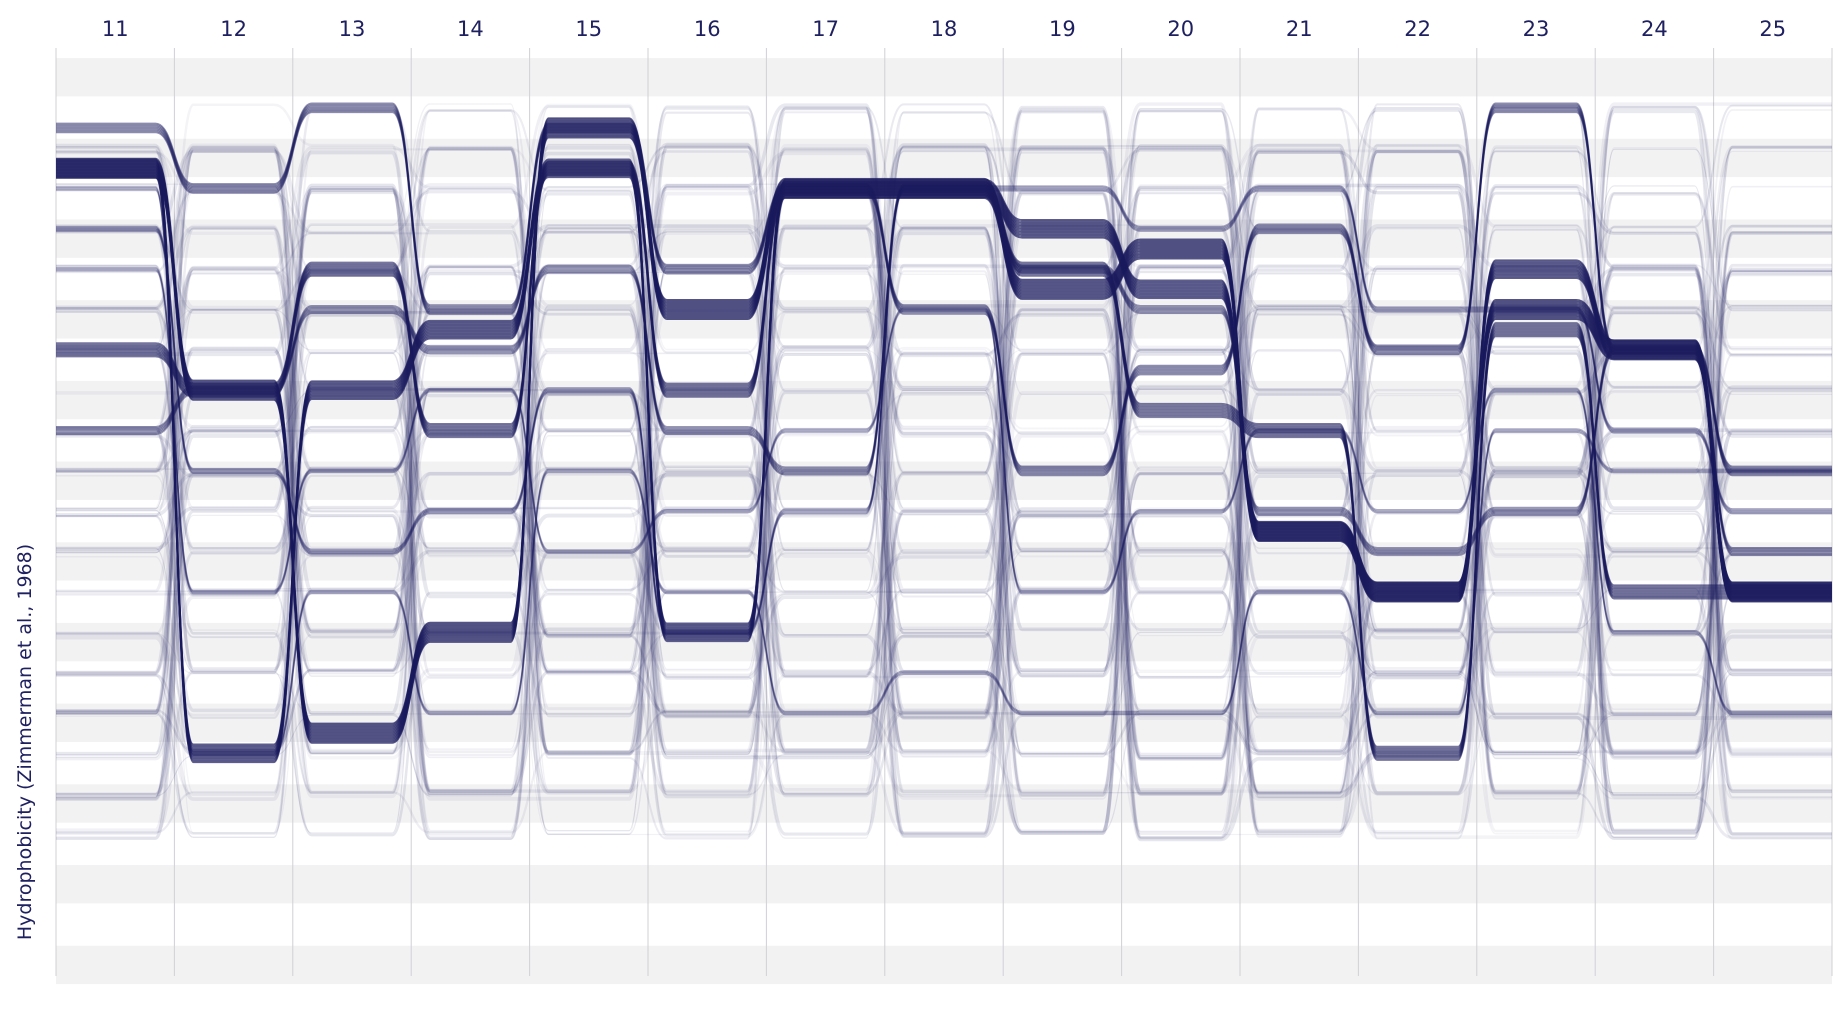 This screenshot has height=1022, width=1838. Describe the element at coordinates (1772, 29) in the screenshot. I see `x-tick-label: 25` at that location.